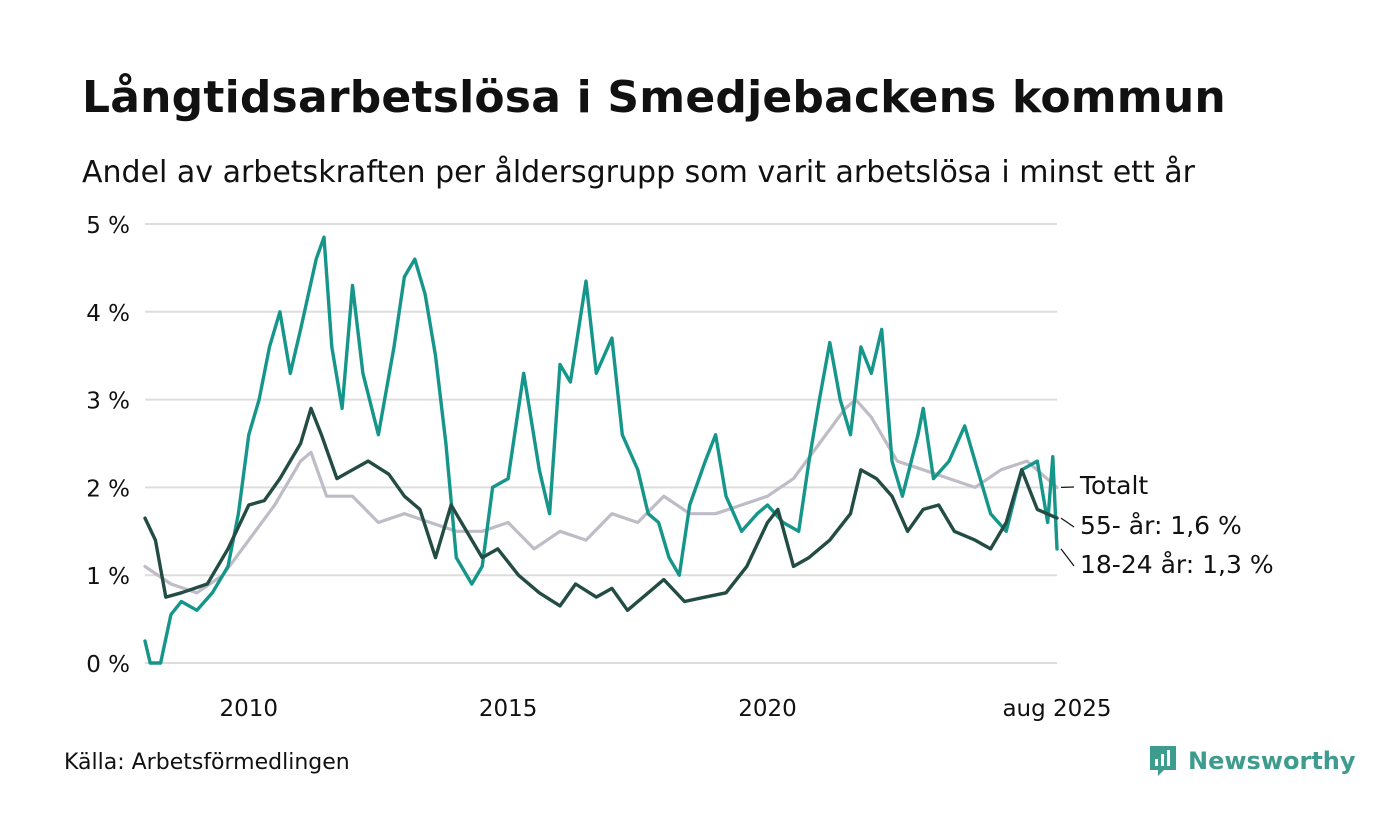  Describe the element at coordinates (1056, 709) in the screenshot. I see `x-tick-label: aug 2025` at that location.